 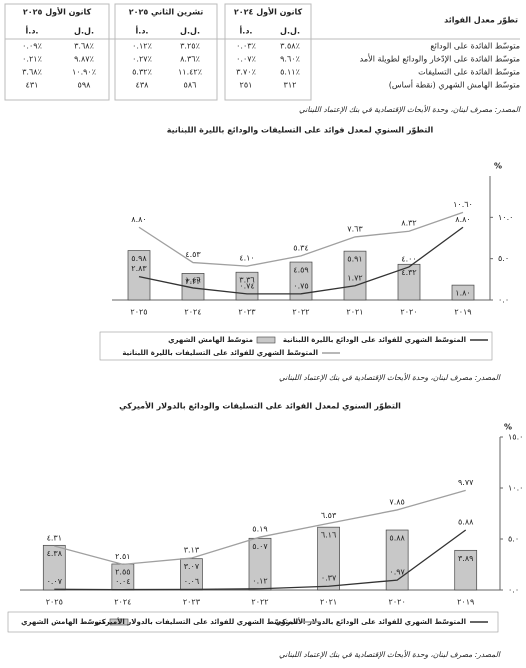 What do you see at coordinates (465, 558) in the screenshot?
I see `bar-value-label: ٣.٨٩` at bounding box center [465, 558].